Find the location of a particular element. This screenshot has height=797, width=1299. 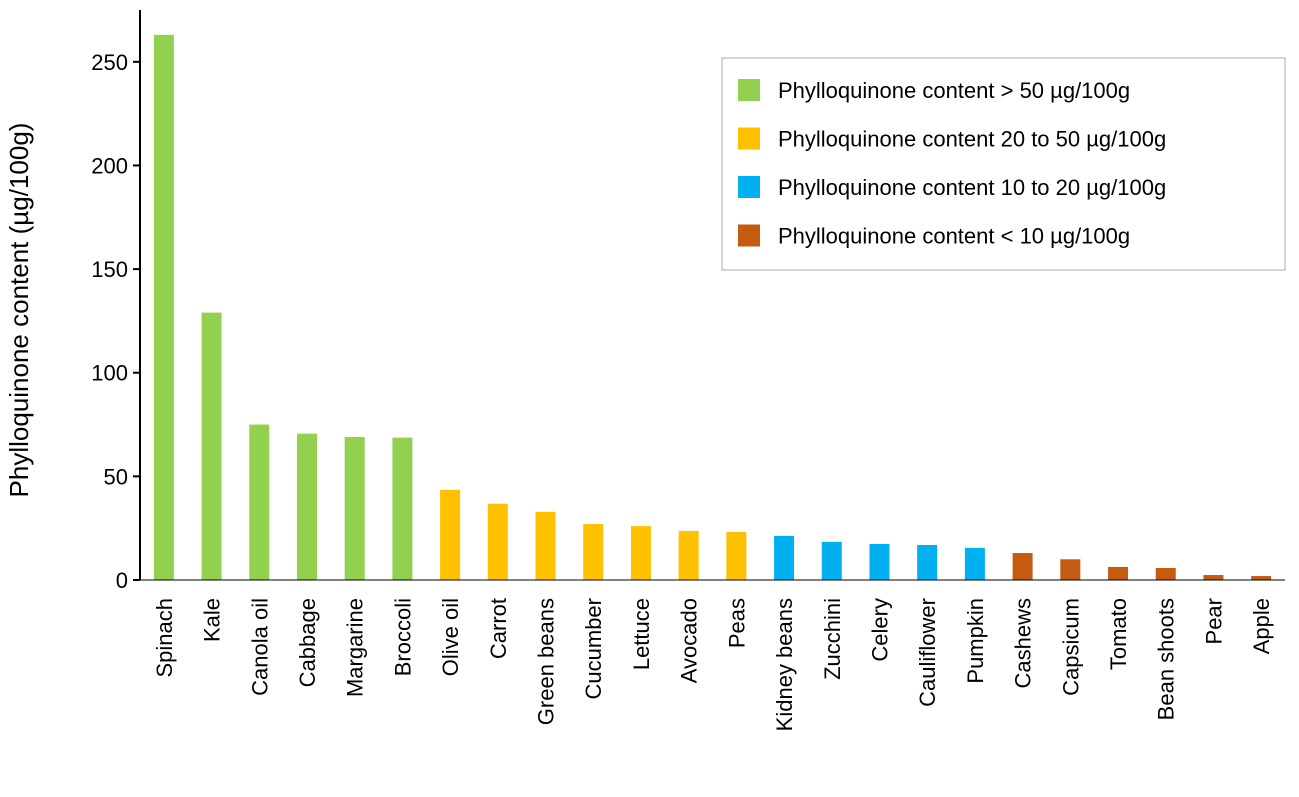

legend-label: Phylloquinone content 10 to 20 µg/100g is located at coordinates (972, 187).